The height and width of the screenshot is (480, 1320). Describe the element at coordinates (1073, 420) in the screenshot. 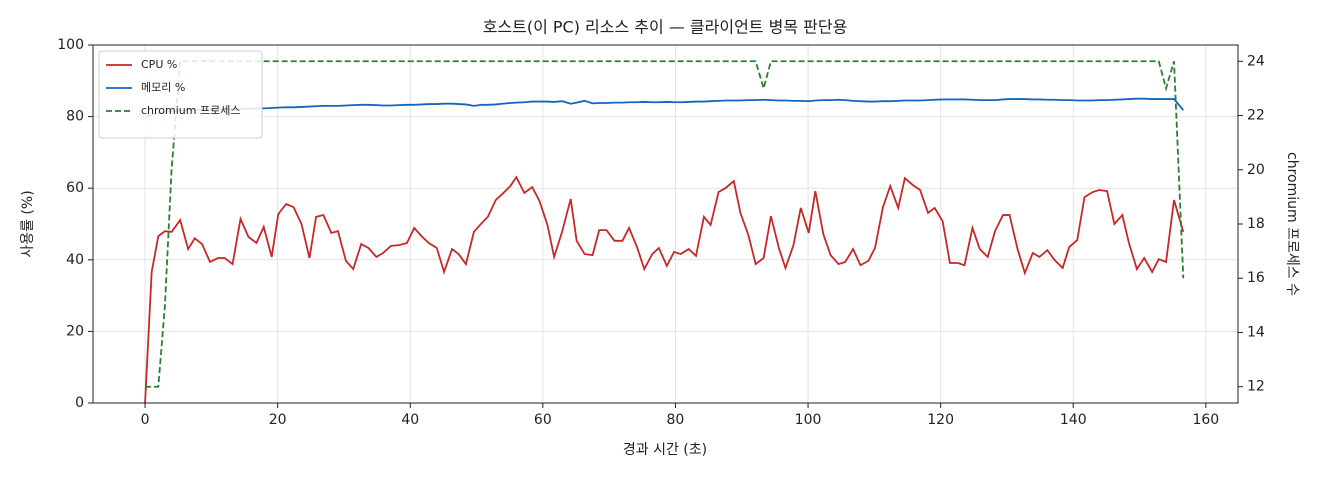

I see `x-tick-label: 140` at that location.